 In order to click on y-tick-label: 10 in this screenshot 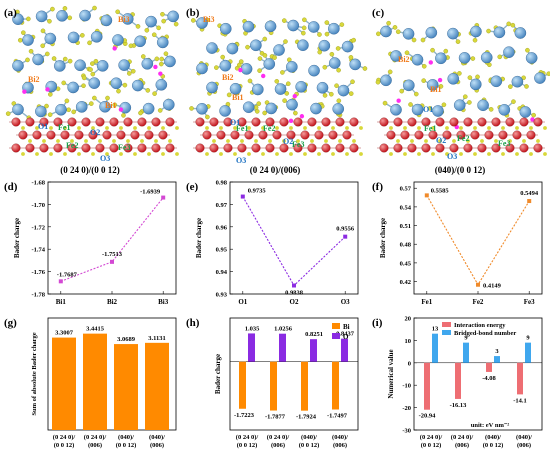, I will do `click(408, 341)`.